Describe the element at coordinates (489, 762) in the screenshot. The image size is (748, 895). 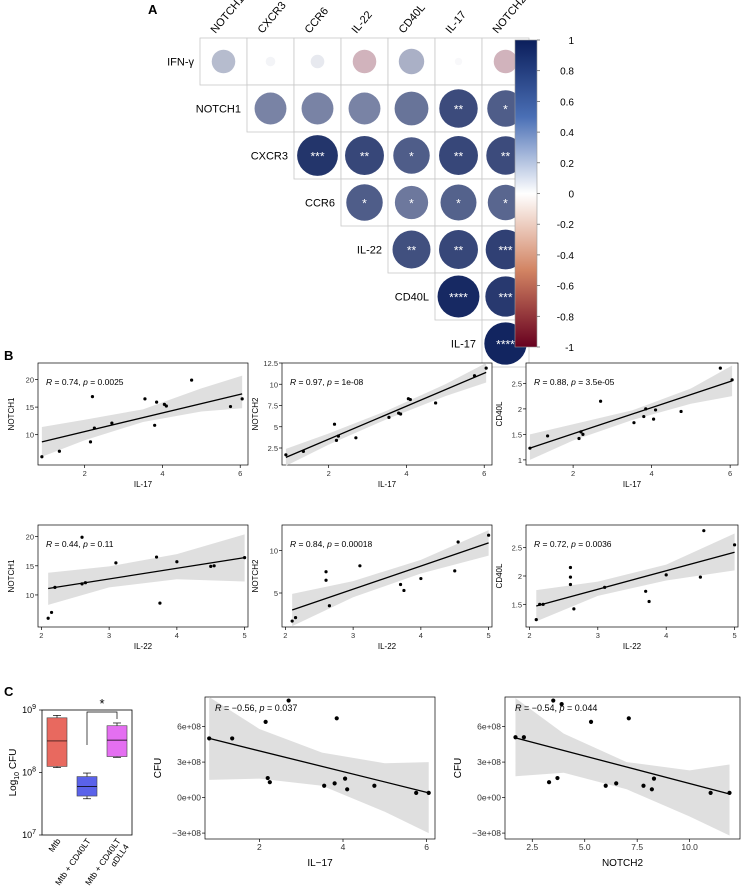
I see `y-tick-label: 3e+08` at that location.